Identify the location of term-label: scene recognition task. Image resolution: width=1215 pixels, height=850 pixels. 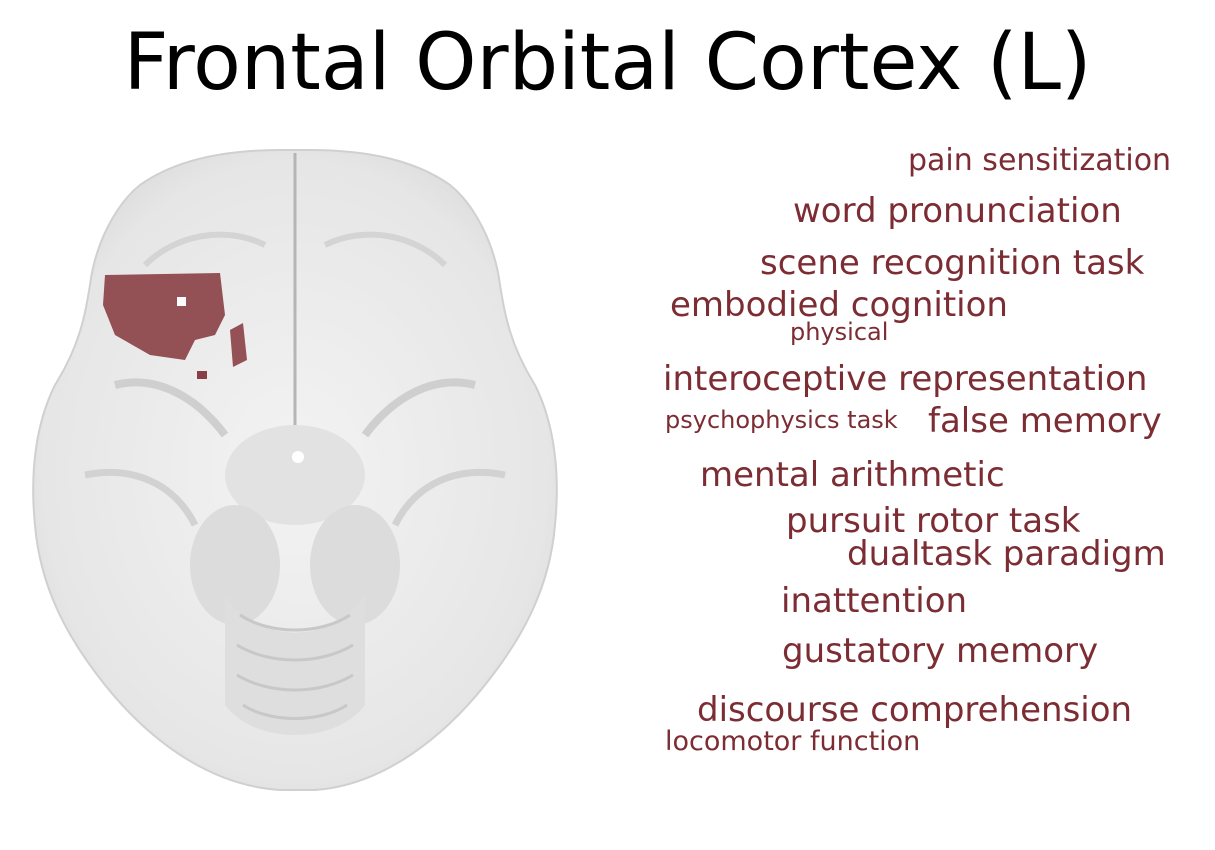
(952, 263).